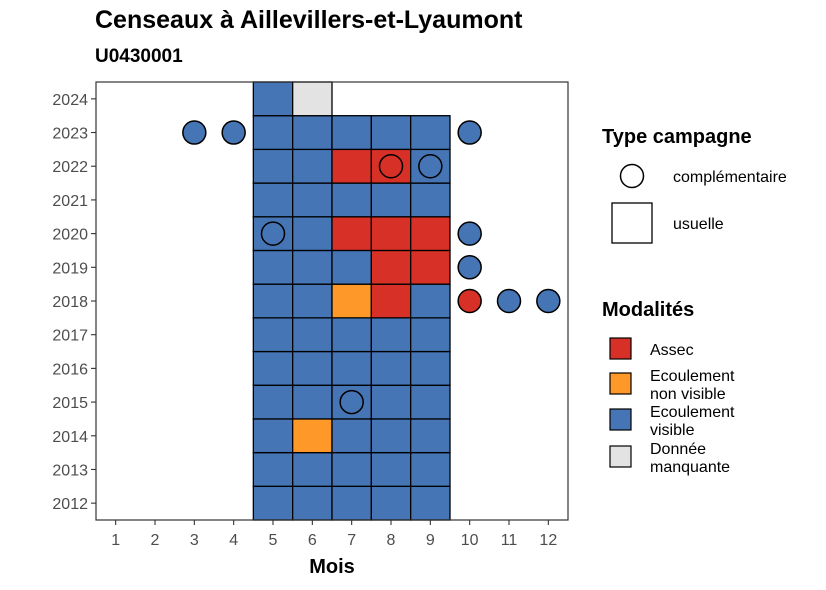  Describe the element at coordinates (115, 540) in the screenshot. I see `x-tick-label: 1` at that location.